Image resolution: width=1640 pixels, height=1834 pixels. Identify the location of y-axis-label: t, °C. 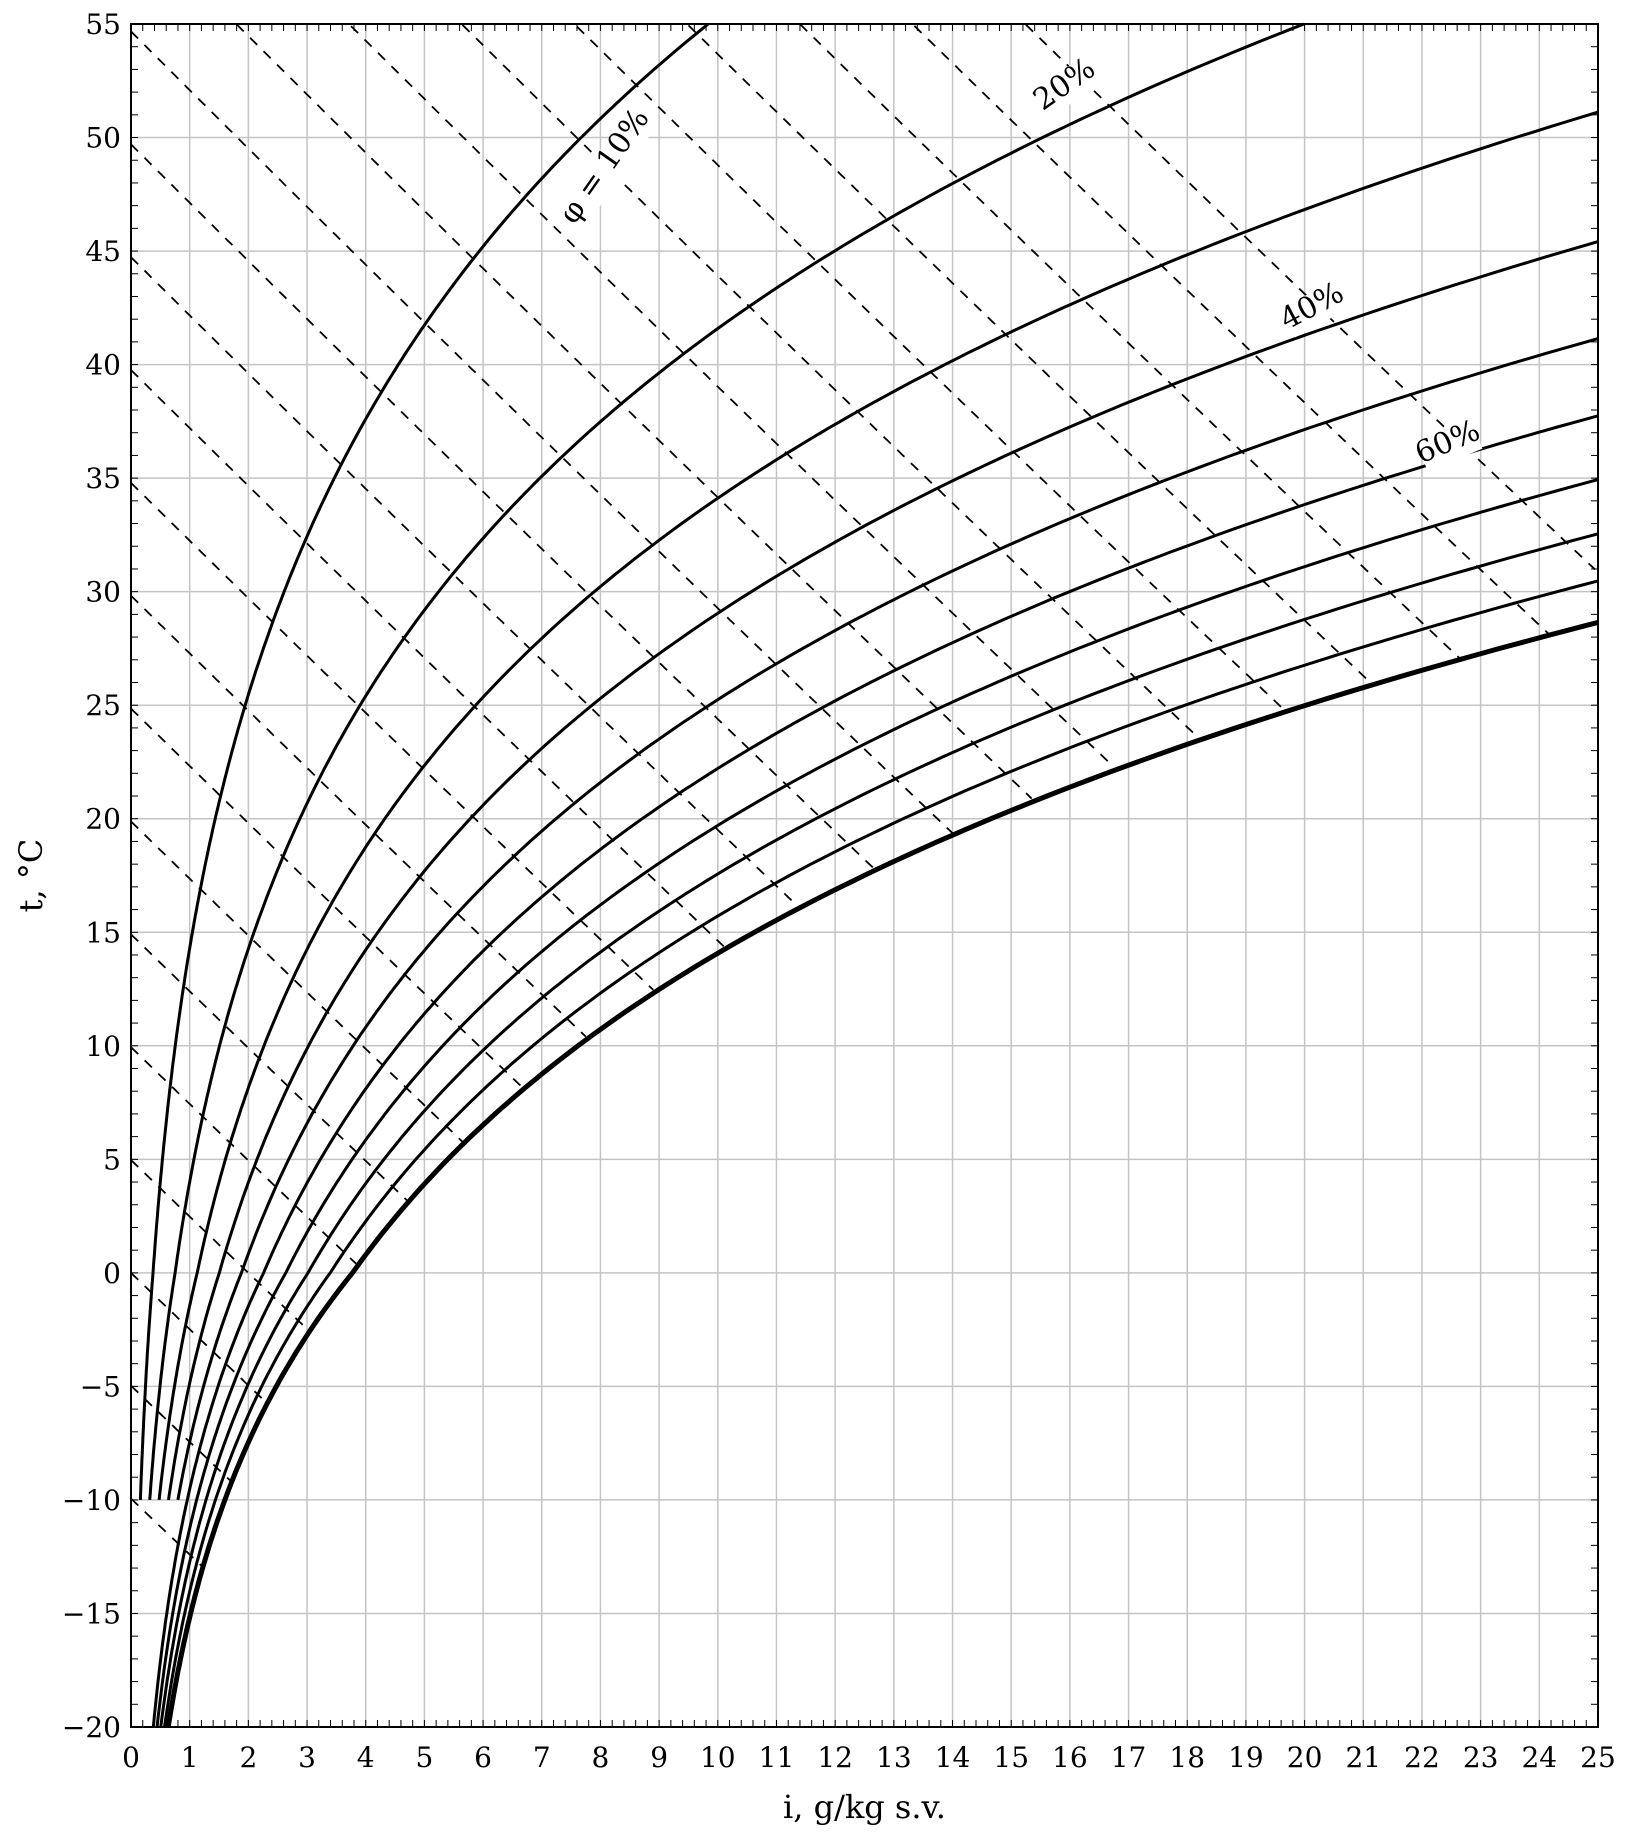
(31, 876).